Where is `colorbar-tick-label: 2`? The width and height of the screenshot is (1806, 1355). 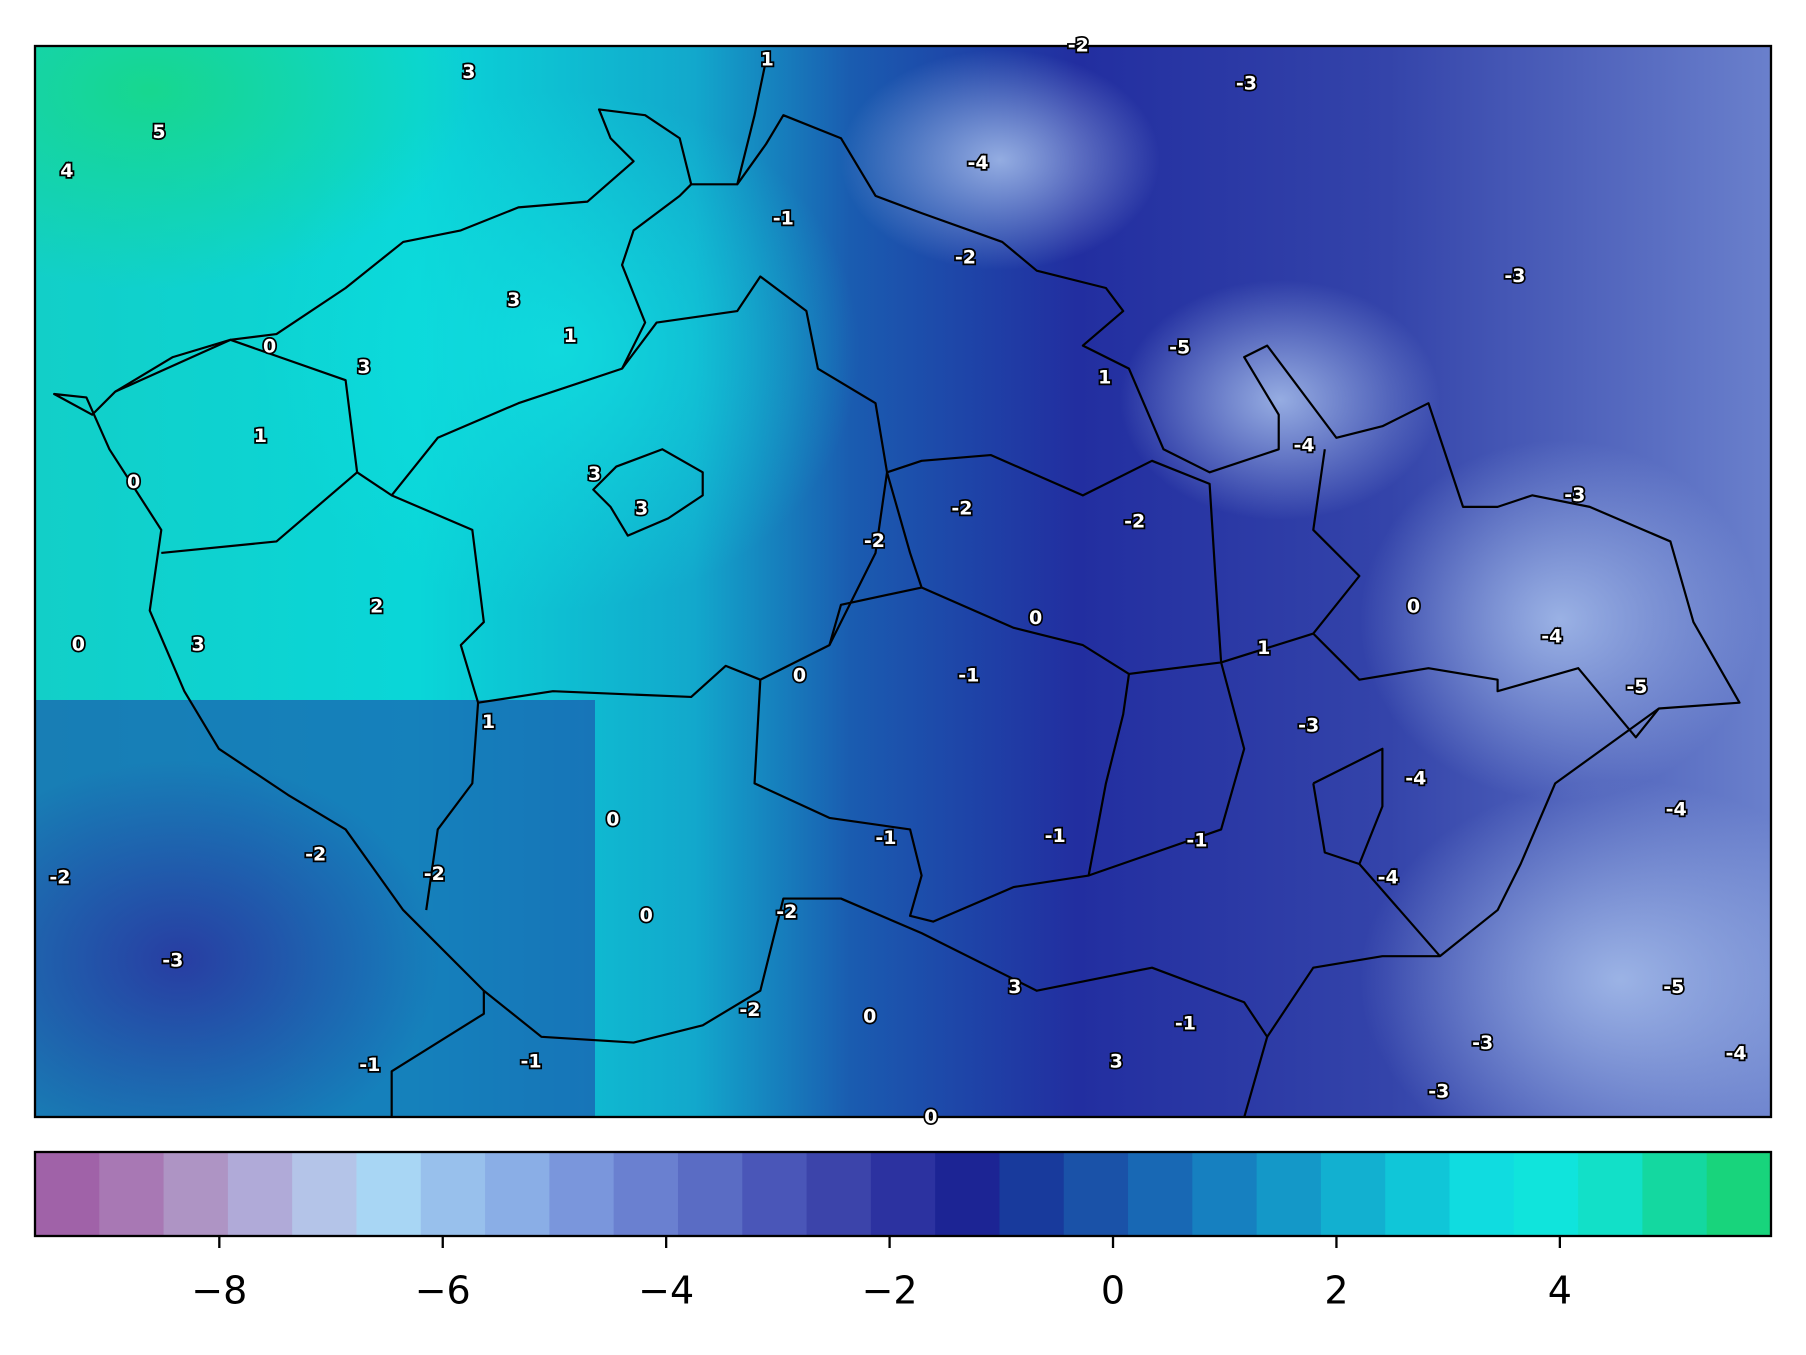
colorbar-tick-label: 2 is located at coordinates (1336, 1291).